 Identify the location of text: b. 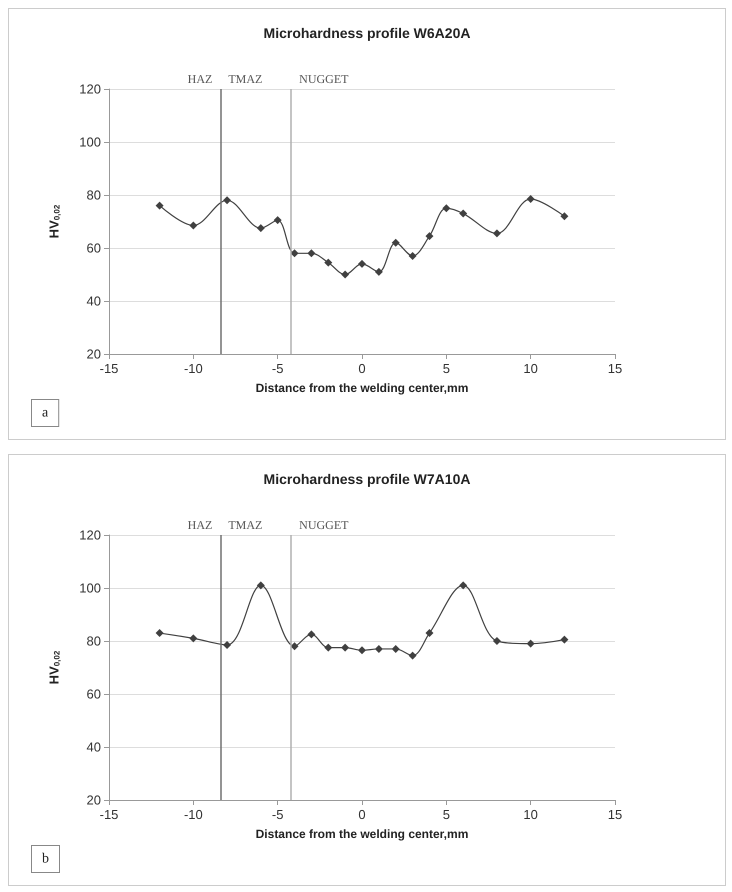
(45, 859).